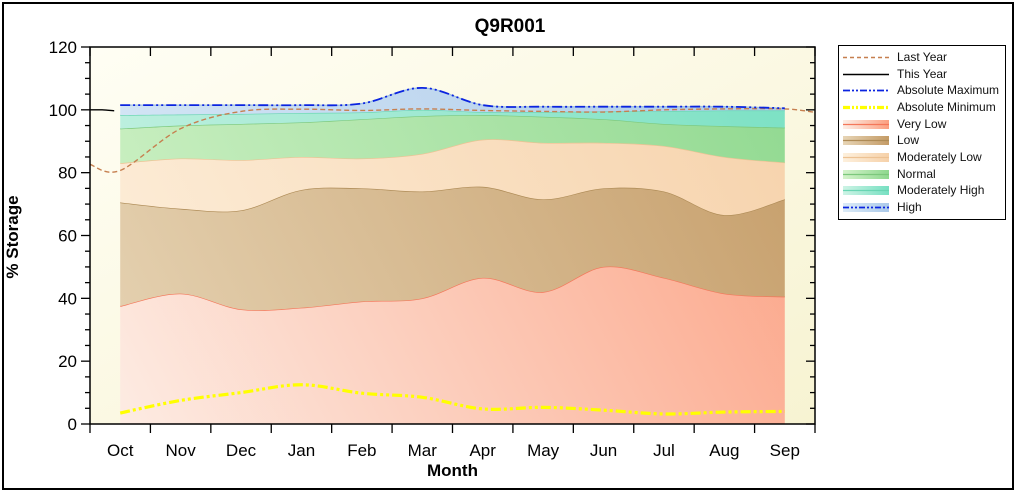 This screenshot has height=500, width=1020. What do you see at coordinates (67, 173) in the screenshot?
I see `svg-text: 80` at bounding box center [67, 173].